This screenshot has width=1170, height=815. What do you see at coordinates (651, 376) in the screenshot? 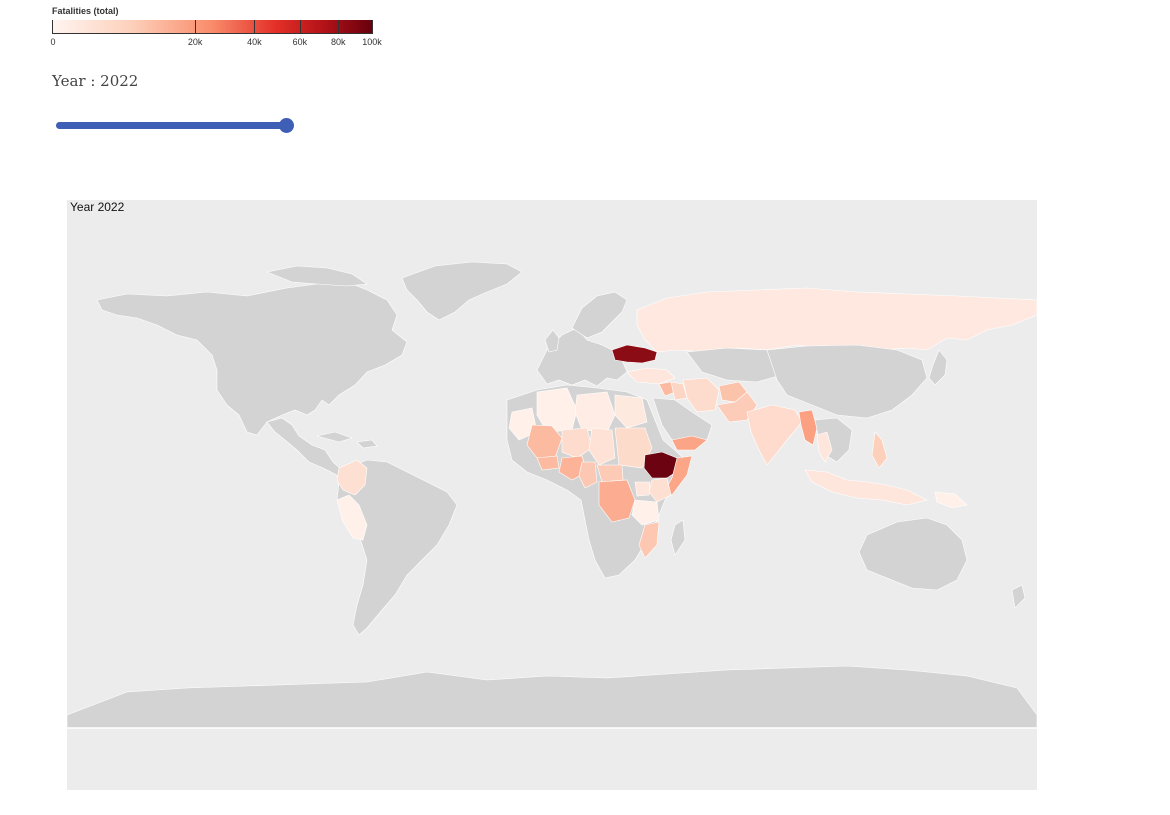
I see `turkey` at bounding box center [651, 376].